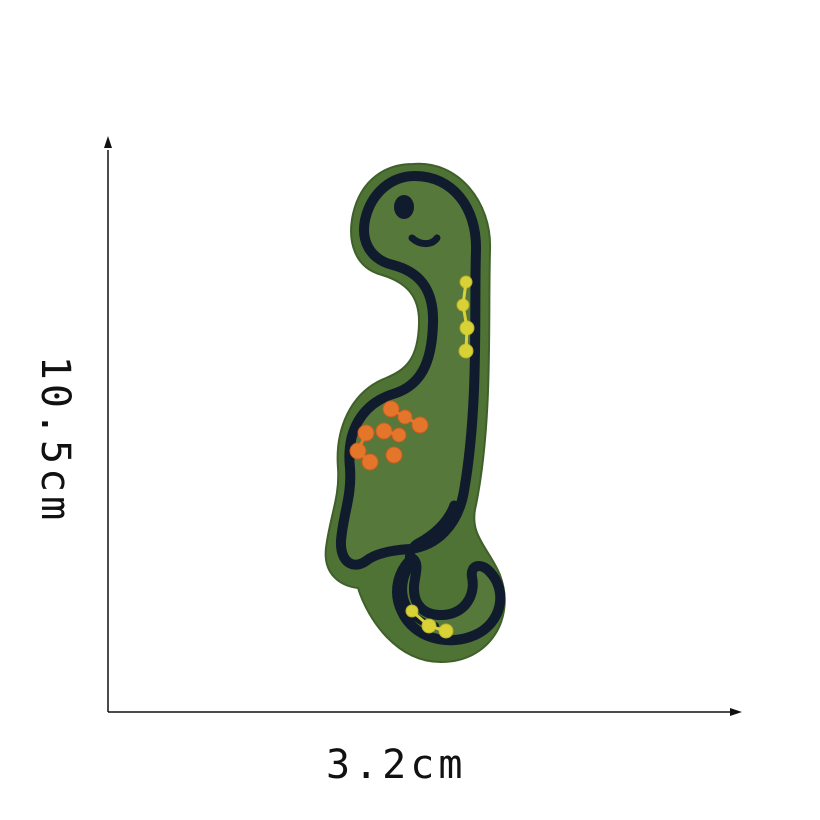 This screenshot has height=820, width=820. I want to click on height-dimension-label: 10.5cm, so click(55, 440).